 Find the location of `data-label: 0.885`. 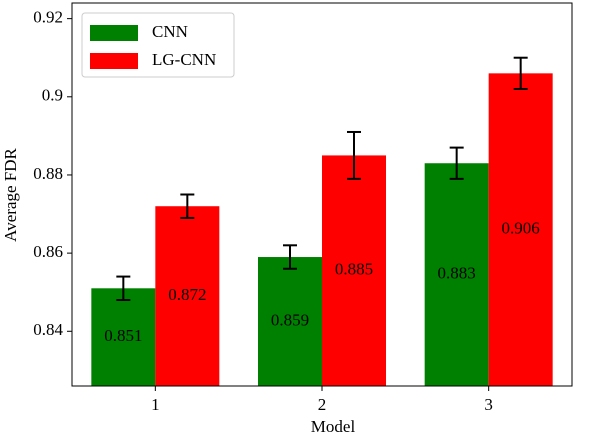

data-label: 0.885 is located at coordinates (354, 269).